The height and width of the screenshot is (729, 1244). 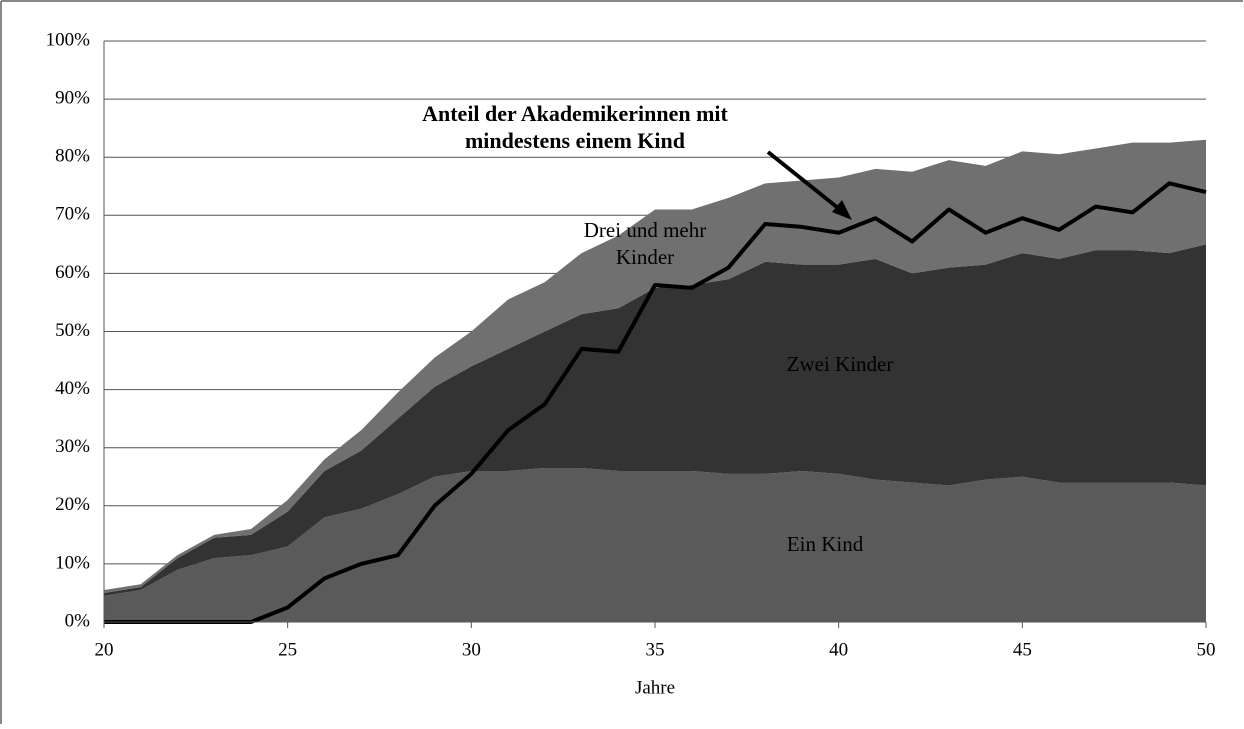 What do you see at coordinates (72, 330) in the screenshot?
I see `y-tick-label: 50%` at bounding box center [72, 330].